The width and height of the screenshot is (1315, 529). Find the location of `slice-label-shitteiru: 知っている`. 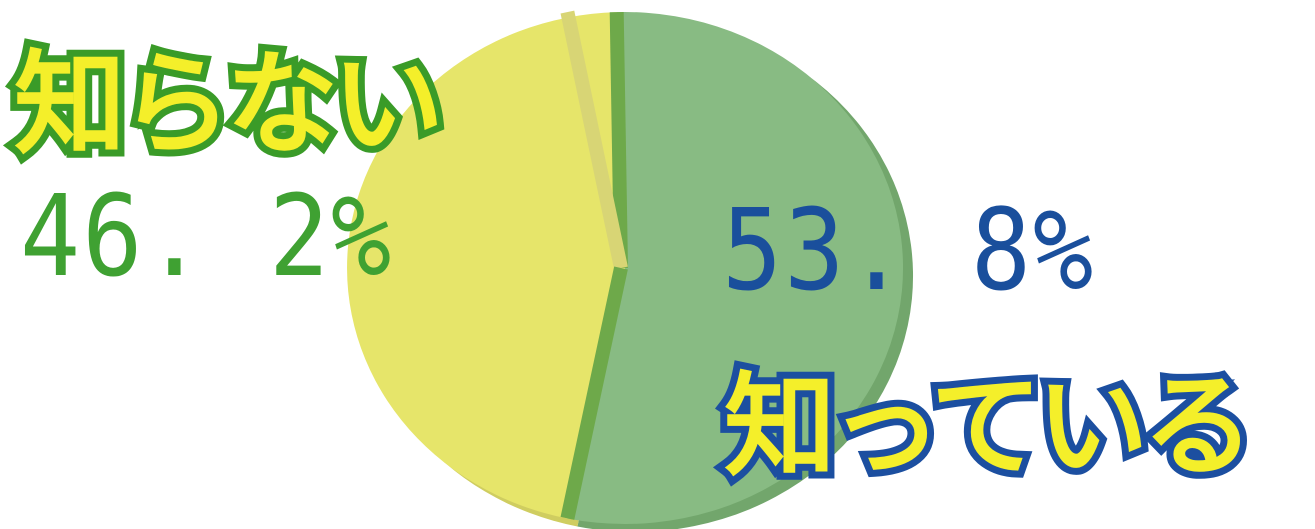

slice-label-shitteiru: 知っている is located at coordinates (989, 427).